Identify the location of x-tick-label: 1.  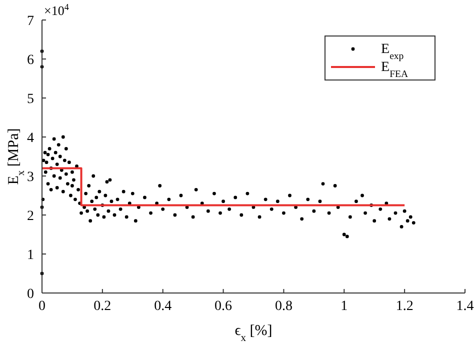
(344, 306).